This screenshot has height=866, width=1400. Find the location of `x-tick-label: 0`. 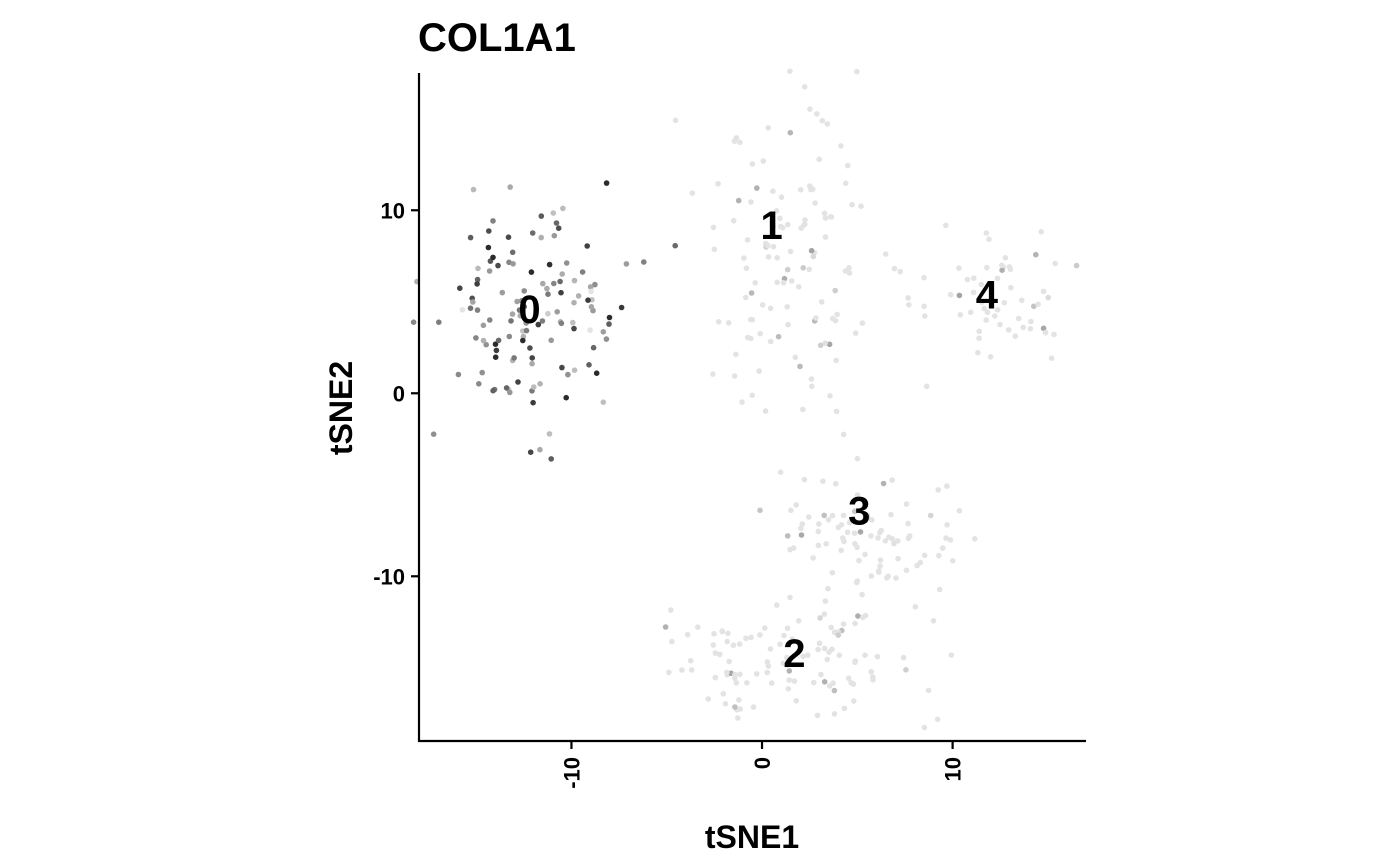

x-tick-label: 0 is located at coordinates (762, 763).